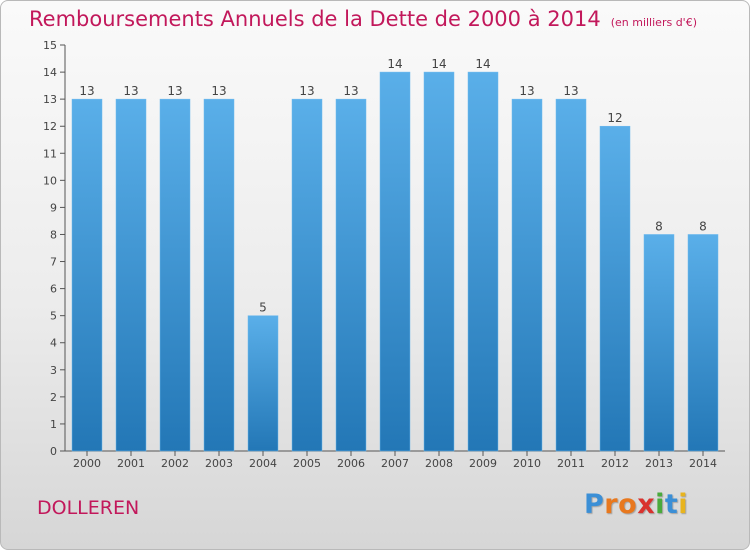 This screenshot has height=550, width=750. What do you see at coordinates (53, 343) in the screenshot?
I see `y-tick-label: 4` at bounding box center [53, 343].